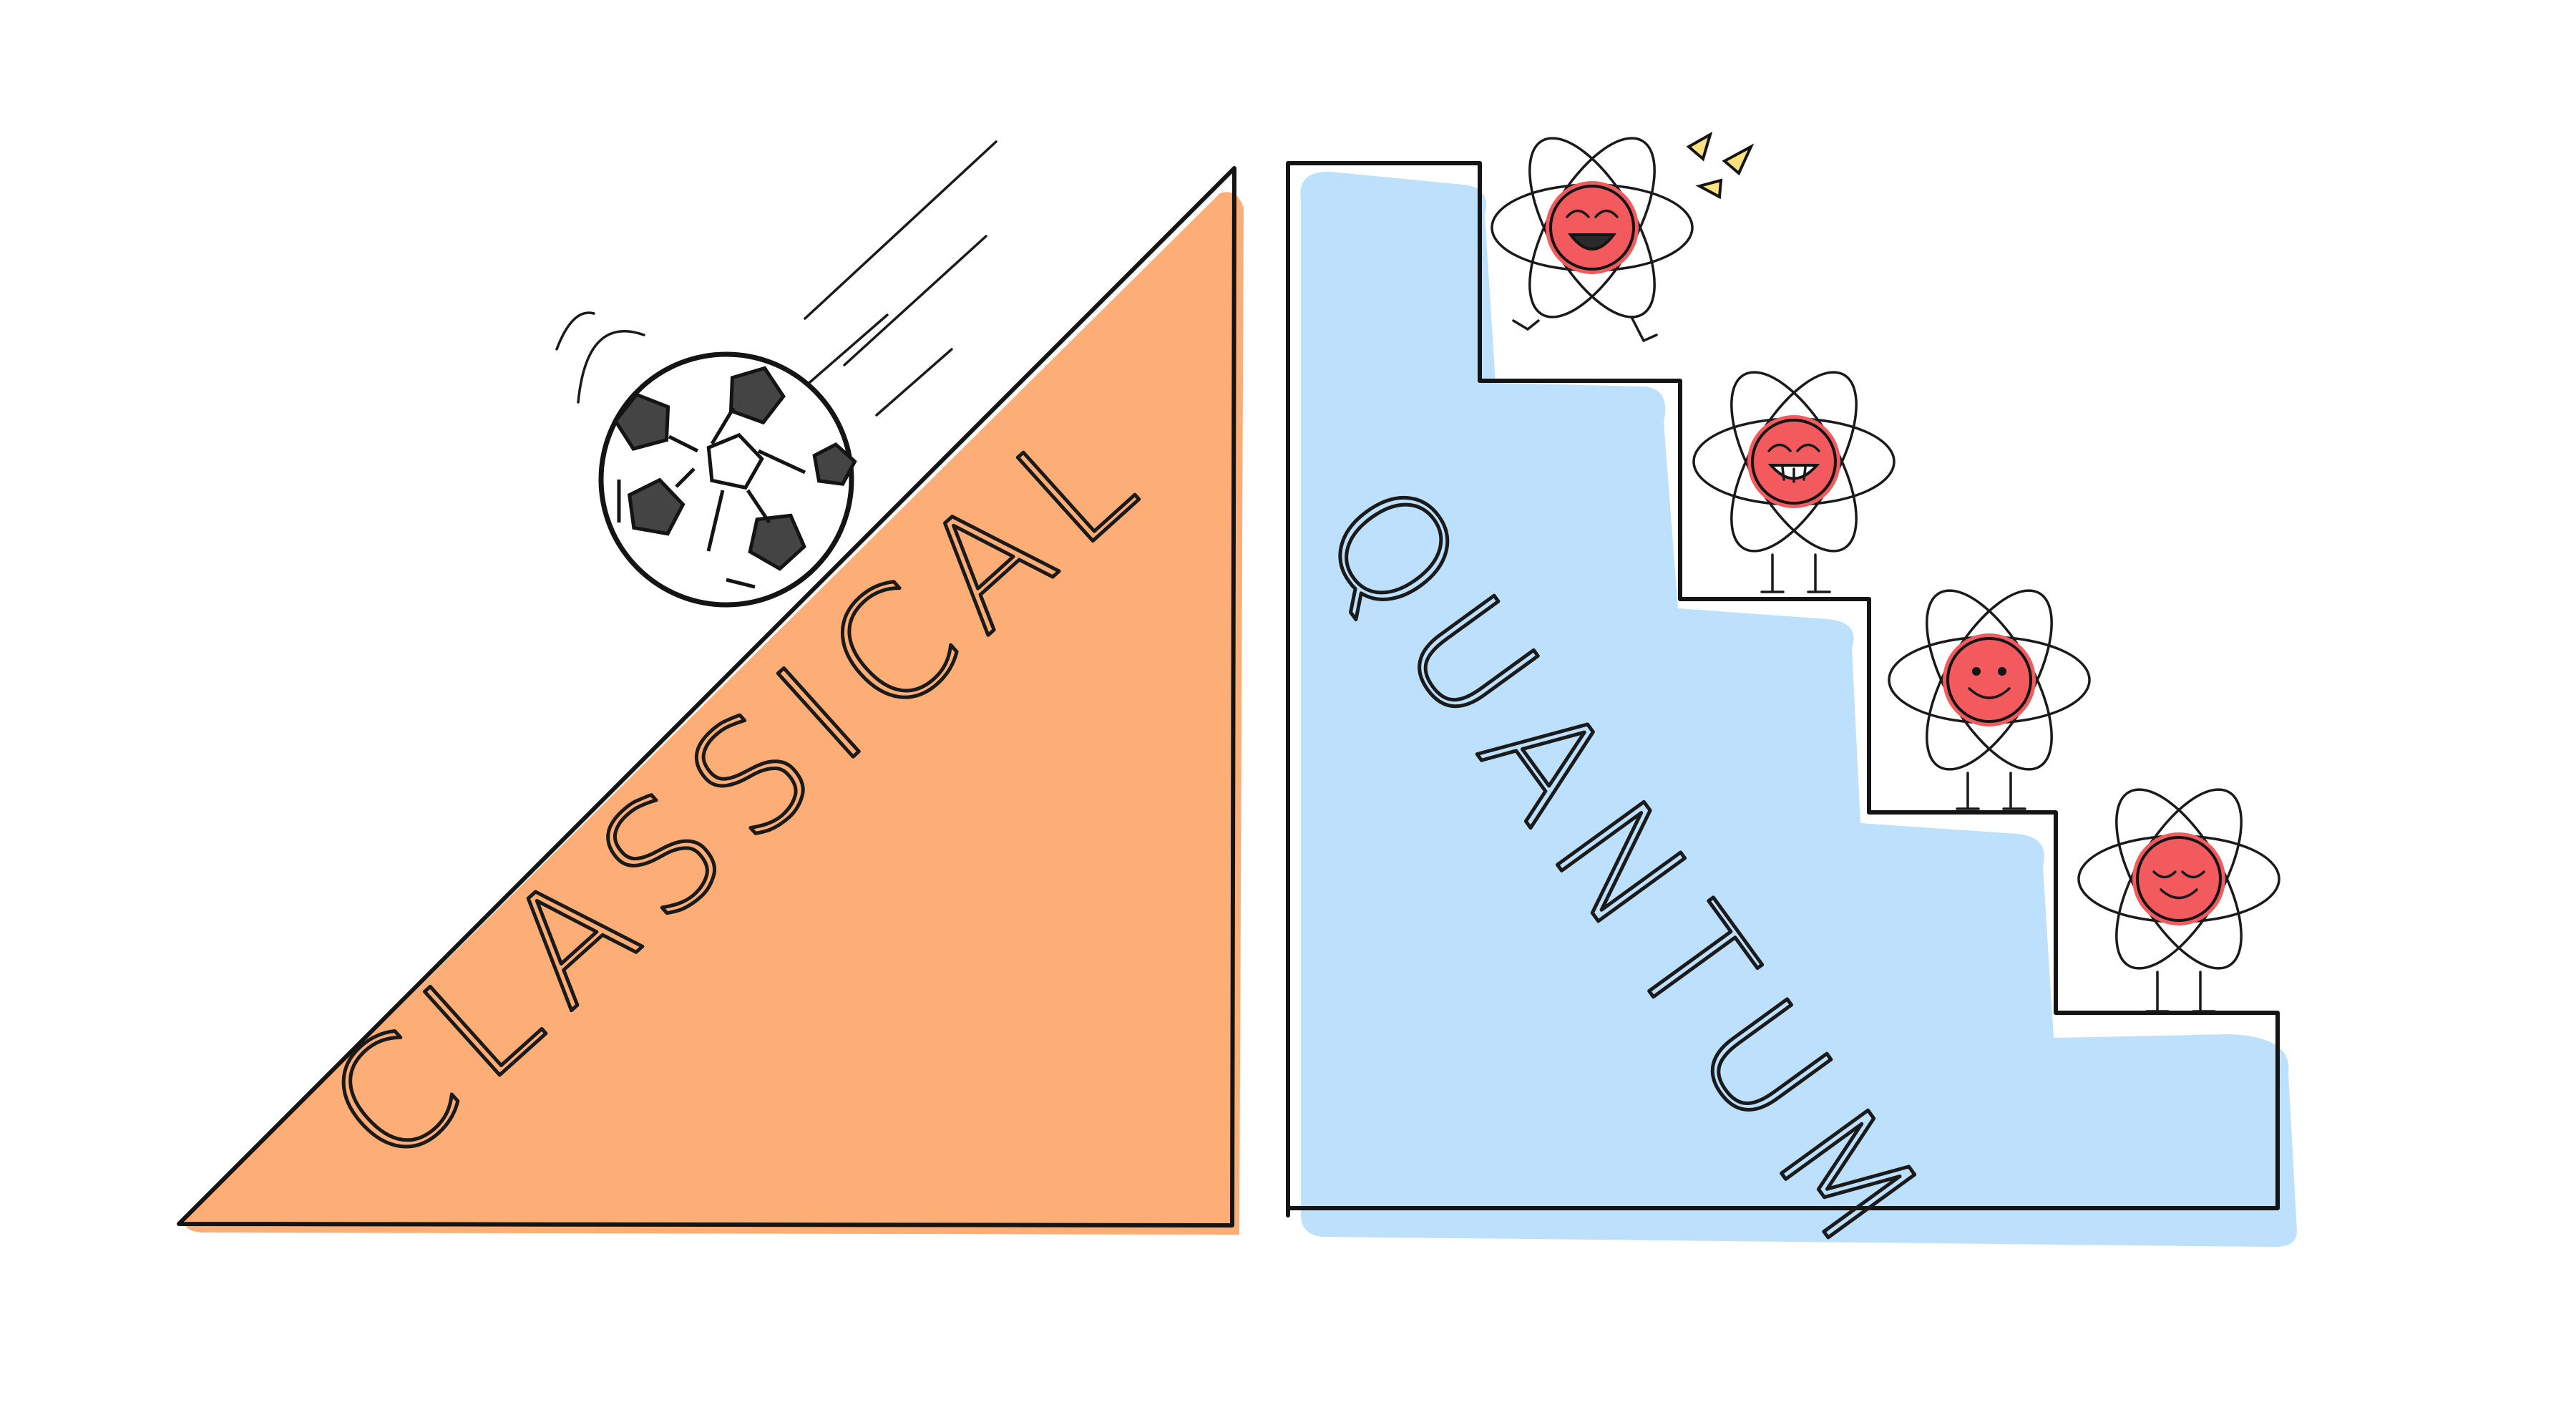 The width and height of the screenshot is (2576, 1405). Describe the element at coordinates (776, 278) in the screenshot. I see `motion-lines` at that location.